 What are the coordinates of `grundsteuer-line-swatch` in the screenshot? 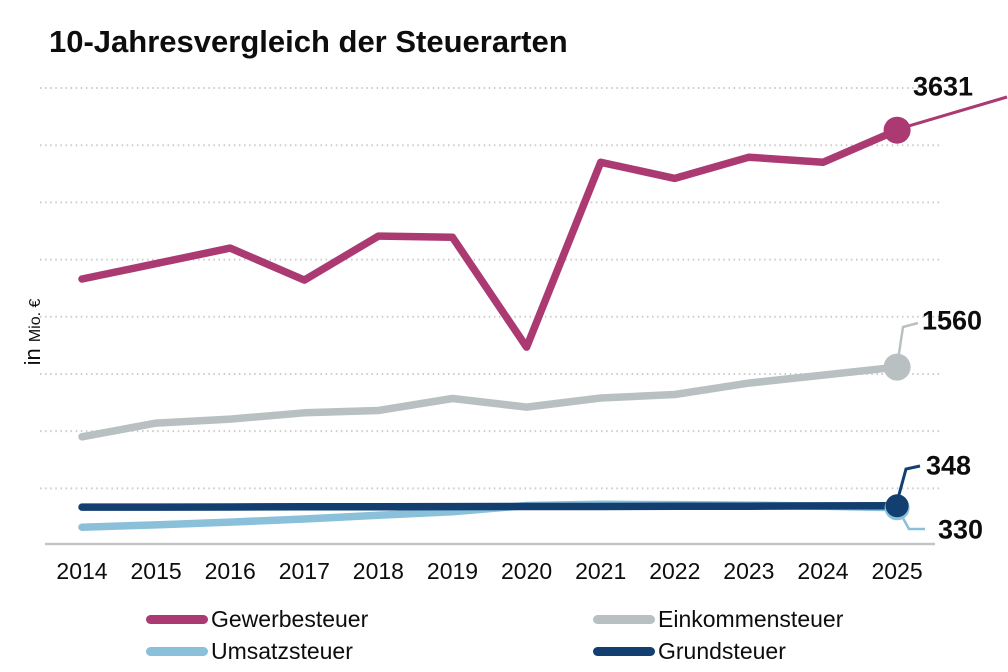 It's located at (624, 651).